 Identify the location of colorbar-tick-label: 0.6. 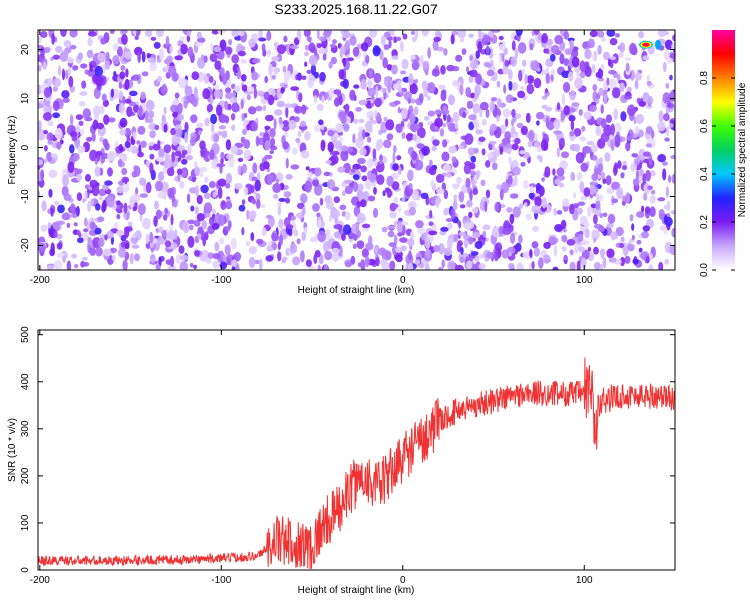
(704, 126).